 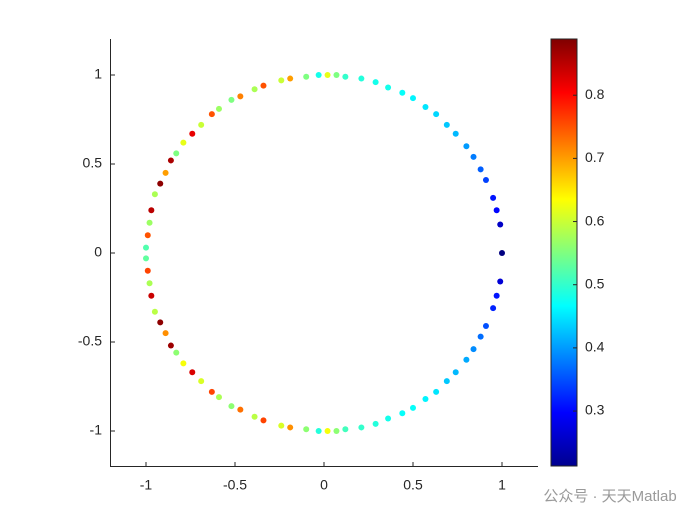 I want to click on x-tick-label: -0.5, so click(x=235, y=485).